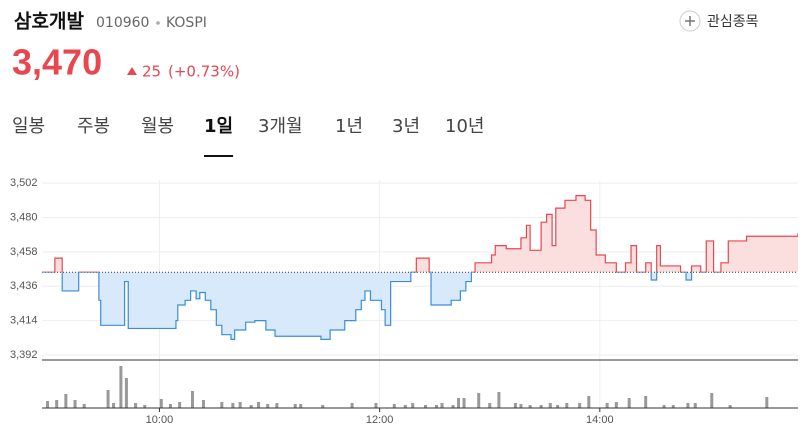  I want to click on y-tick-label: 3,392, so click(24, 355).